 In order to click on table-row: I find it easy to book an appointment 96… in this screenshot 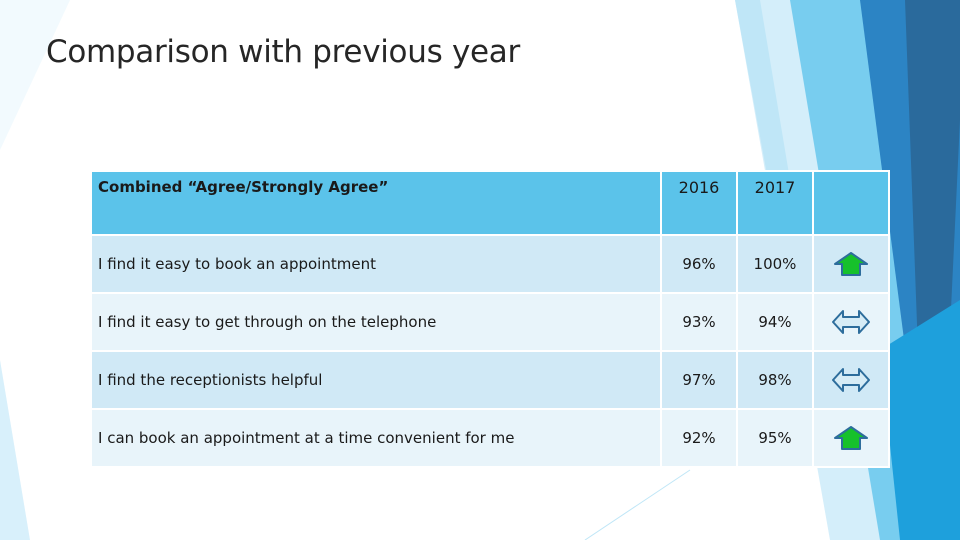, I will do `click(490, 264)`.